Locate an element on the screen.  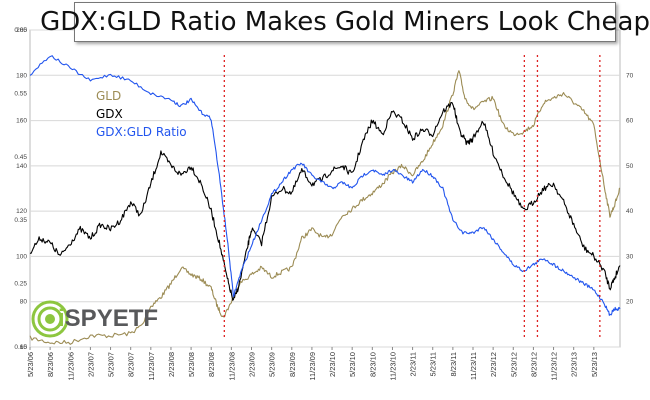
x-tick-label: 2/23/09 is located at coordinates (252, 364).